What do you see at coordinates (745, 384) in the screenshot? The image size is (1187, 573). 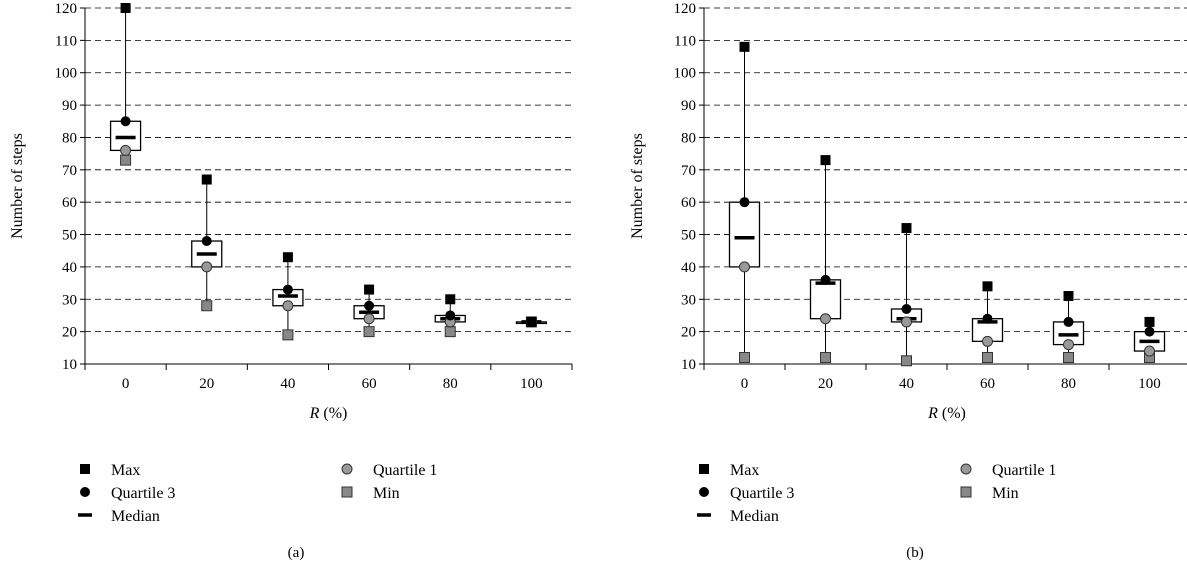 I see `x-tick-label: 0` at bounding box center [745, 384].